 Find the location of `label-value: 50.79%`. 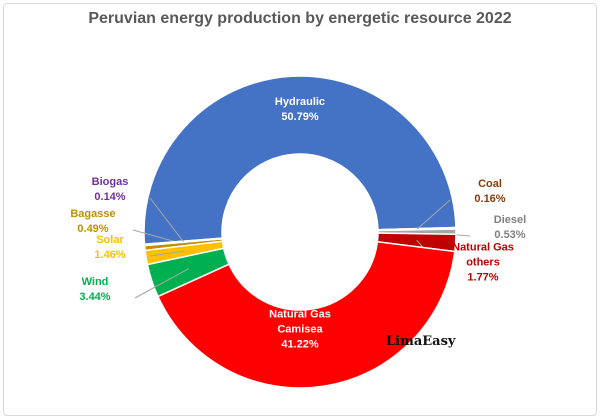

label-value: 50.79% is located at coordinates (300, 117).